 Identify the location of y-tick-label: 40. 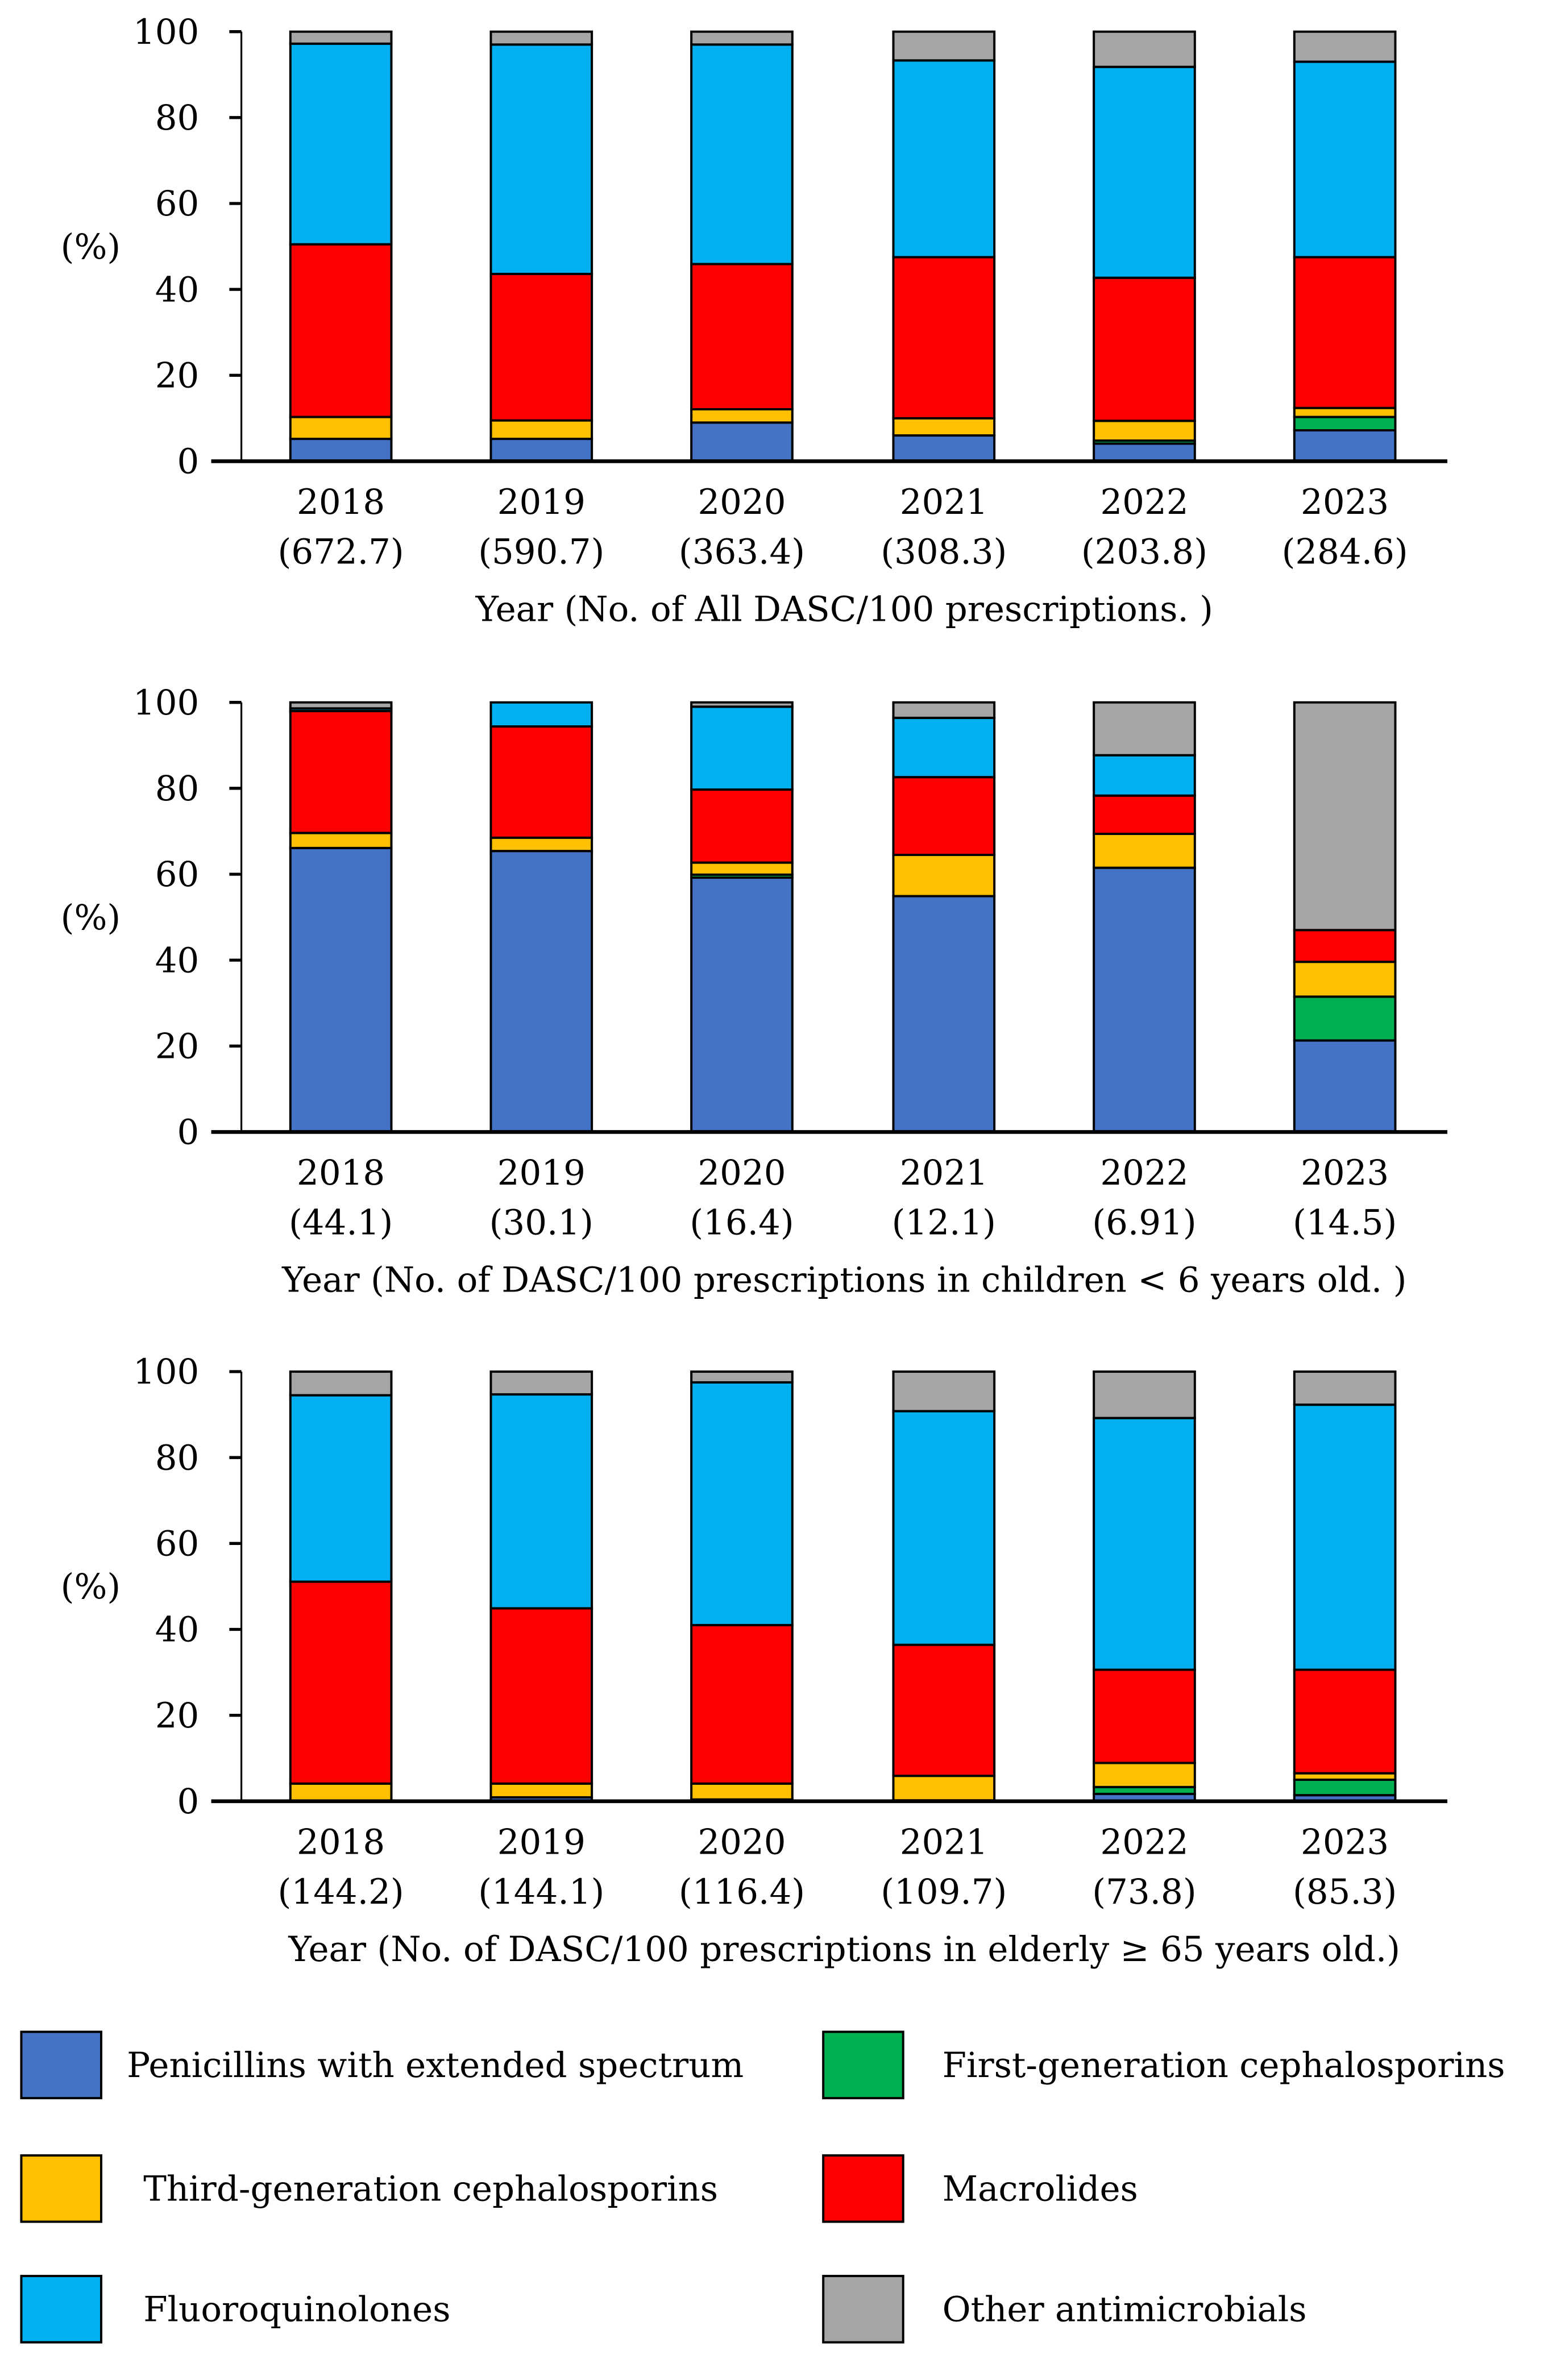
(177, 289).